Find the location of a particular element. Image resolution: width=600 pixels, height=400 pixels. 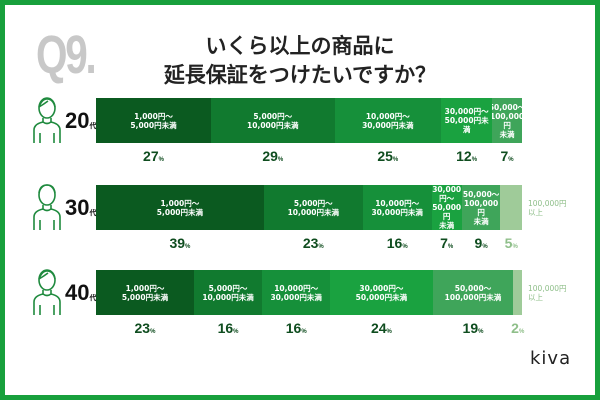

title-line-1: いくら以上の商品に is located at coordinates (300, 46).